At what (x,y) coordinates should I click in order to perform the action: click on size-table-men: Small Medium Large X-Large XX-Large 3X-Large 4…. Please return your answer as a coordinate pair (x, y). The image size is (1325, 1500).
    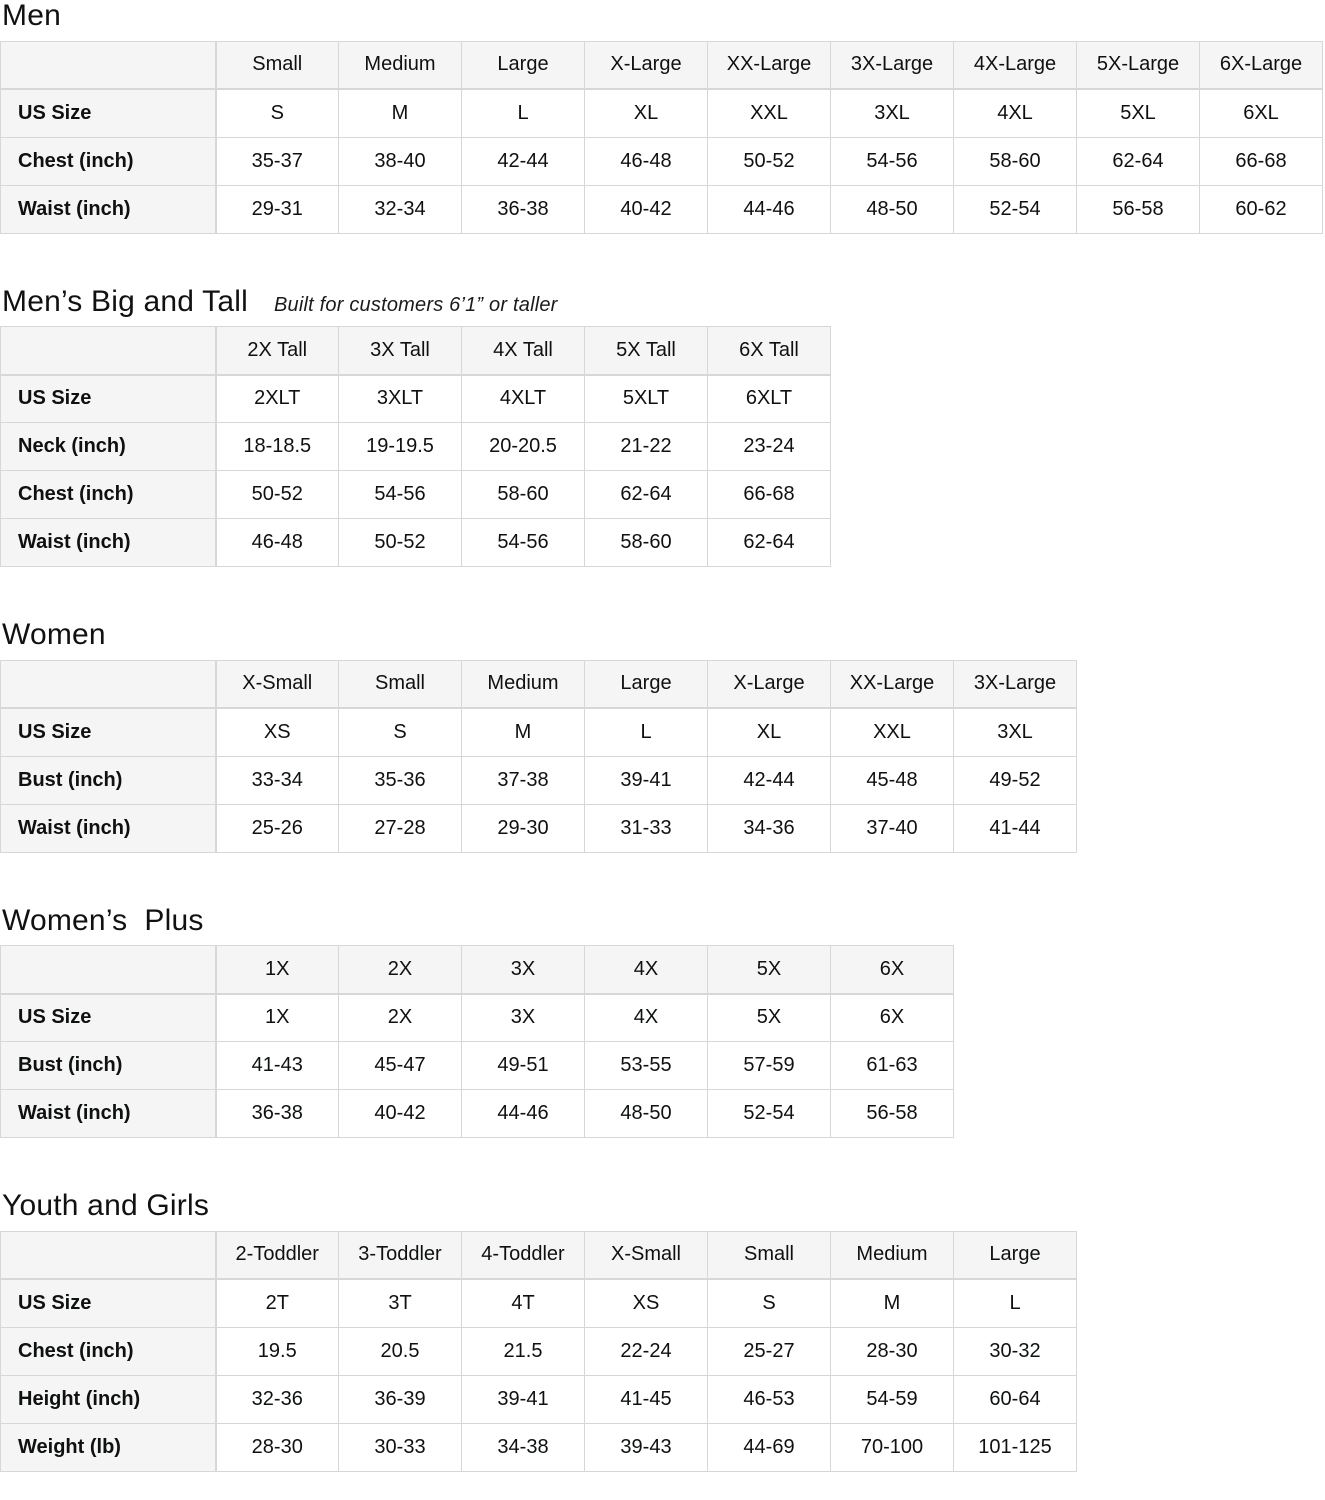
    Looking at the image, I should click on (661, 137).